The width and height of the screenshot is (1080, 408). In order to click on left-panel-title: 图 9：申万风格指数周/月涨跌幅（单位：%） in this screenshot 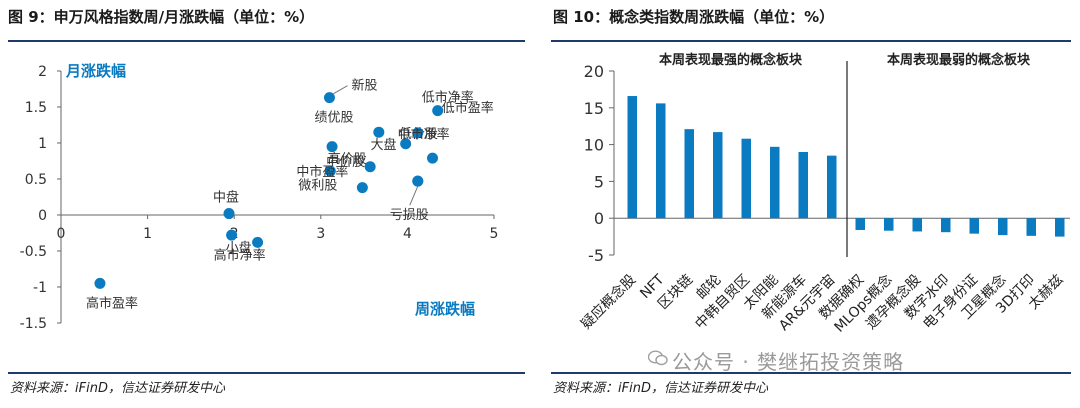, I will do `click(161, 17)`.